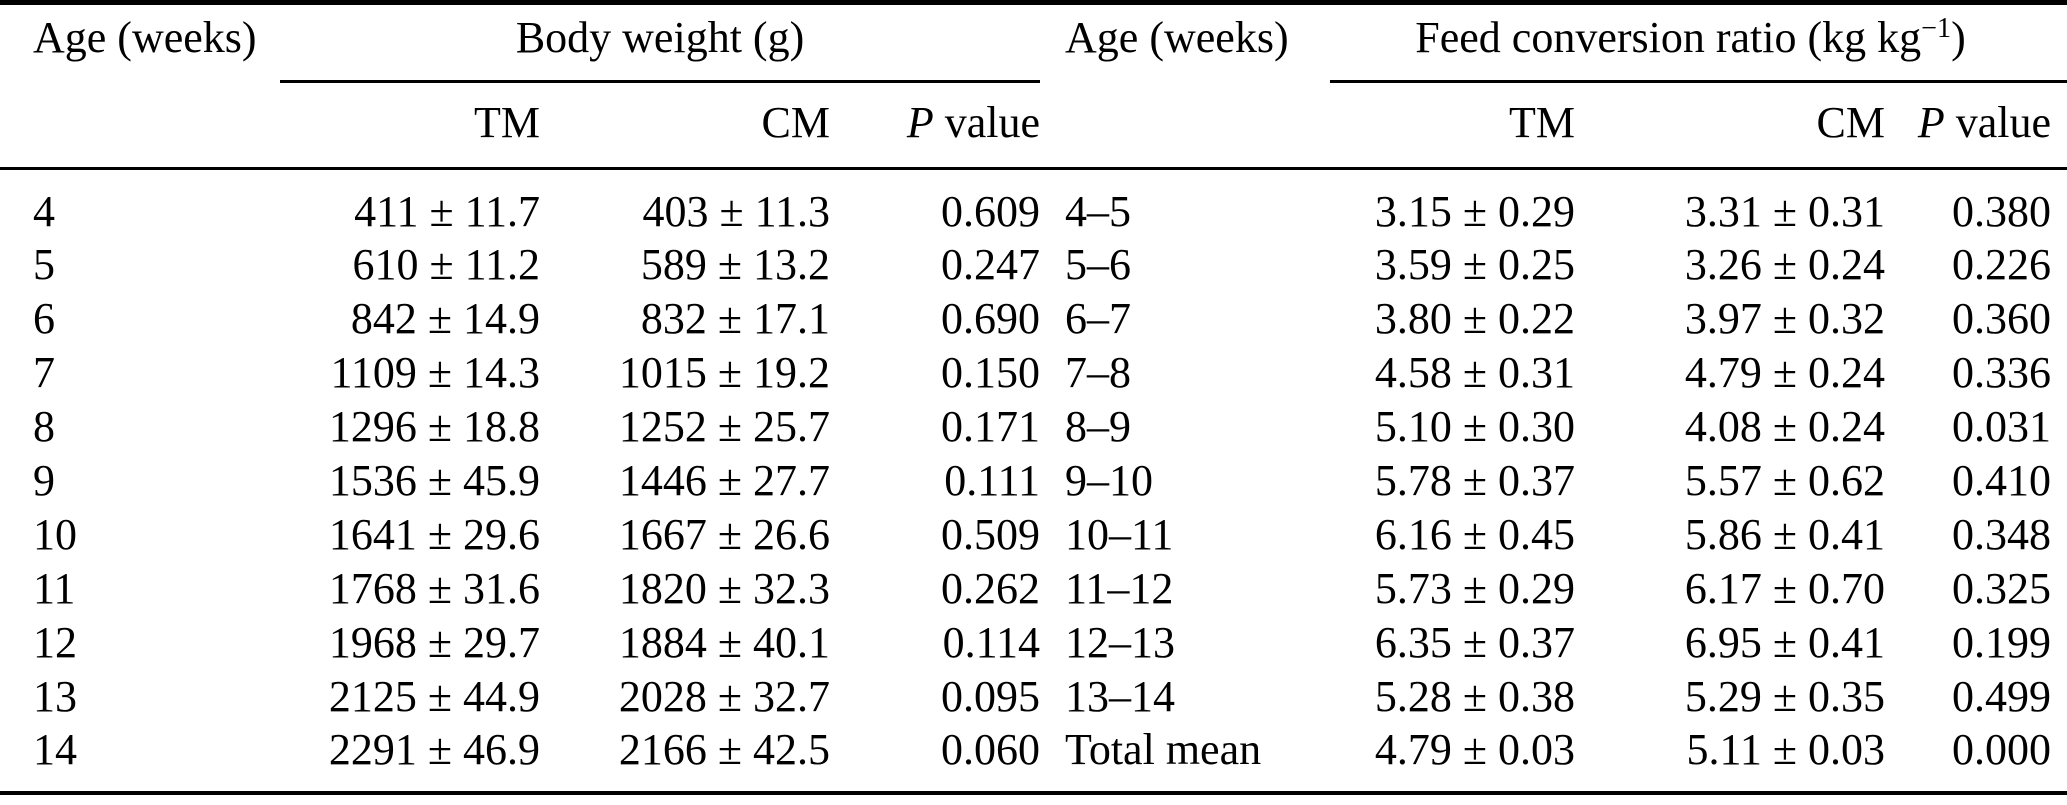  I want to click on cell-tm-left: 1296 ± 18.8, so click(434, 427).